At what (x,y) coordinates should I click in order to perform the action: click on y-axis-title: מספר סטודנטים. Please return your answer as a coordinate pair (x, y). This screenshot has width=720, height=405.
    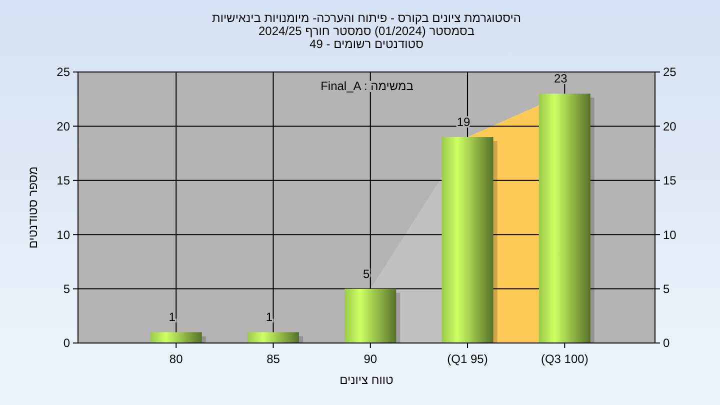
    Looking at the image, I should click on (33, 207).